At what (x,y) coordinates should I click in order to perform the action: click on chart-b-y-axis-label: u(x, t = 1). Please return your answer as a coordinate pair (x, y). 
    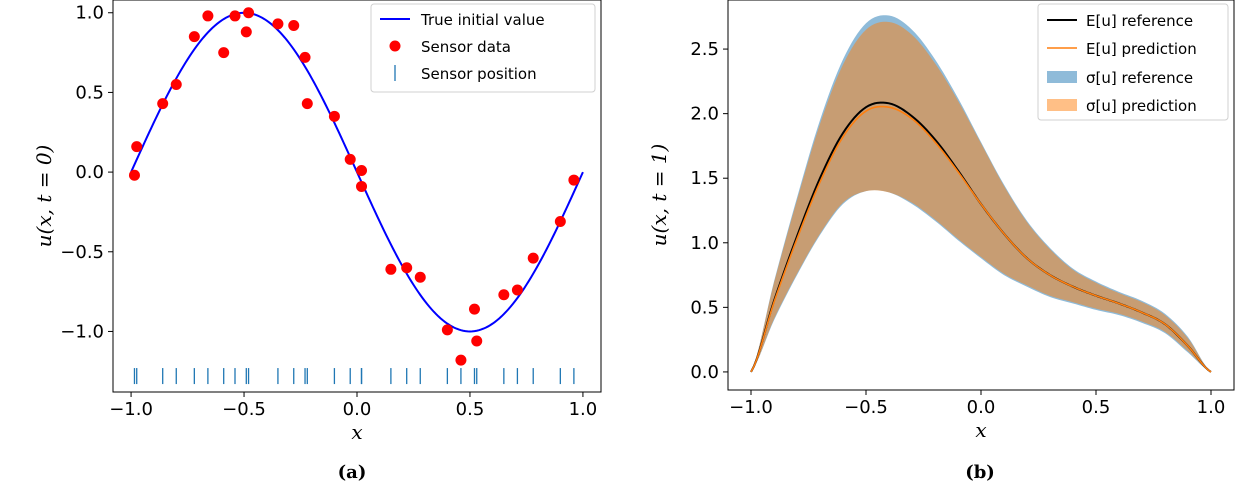
    Looking at the image, I should click on (659, 195).